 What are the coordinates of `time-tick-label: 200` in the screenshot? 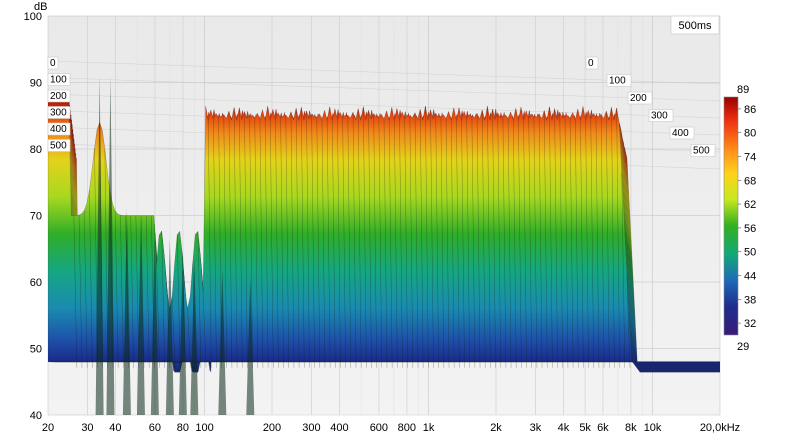 It's located at (638, 98).